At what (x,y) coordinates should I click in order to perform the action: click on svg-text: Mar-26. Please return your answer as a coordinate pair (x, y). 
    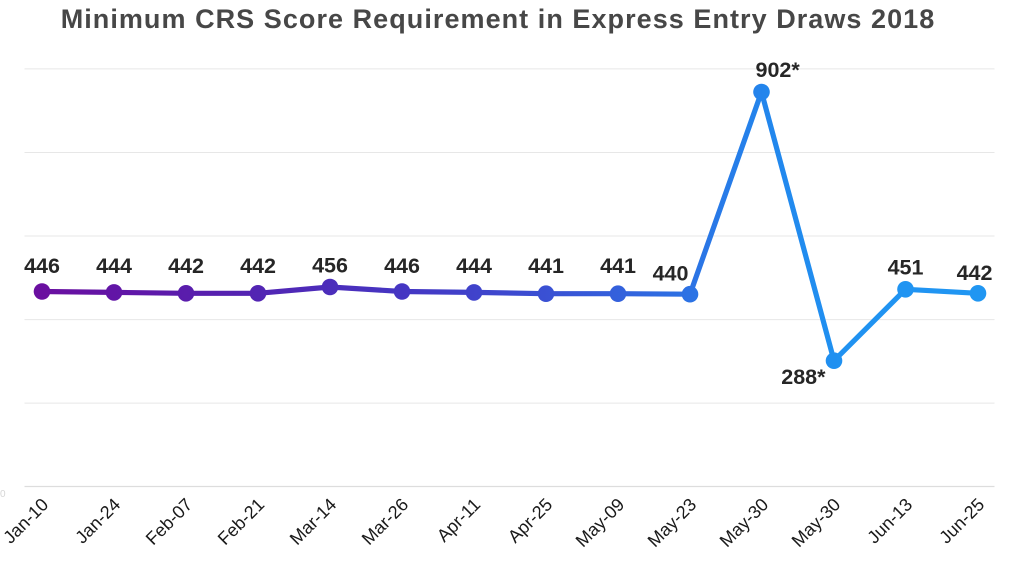
    Looking at the image, I should click on (385, 521).